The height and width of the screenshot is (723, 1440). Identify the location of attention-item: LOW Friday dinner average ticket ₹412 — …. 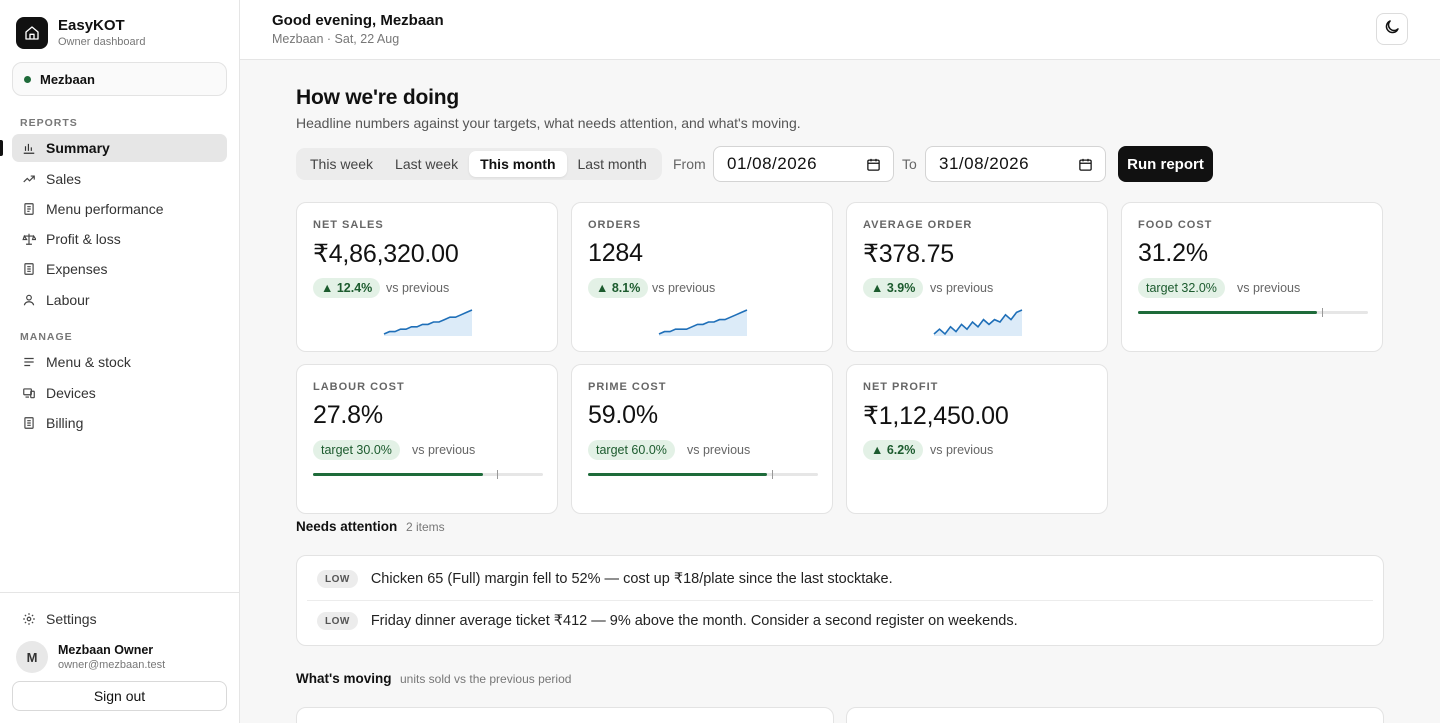
(841, 621).